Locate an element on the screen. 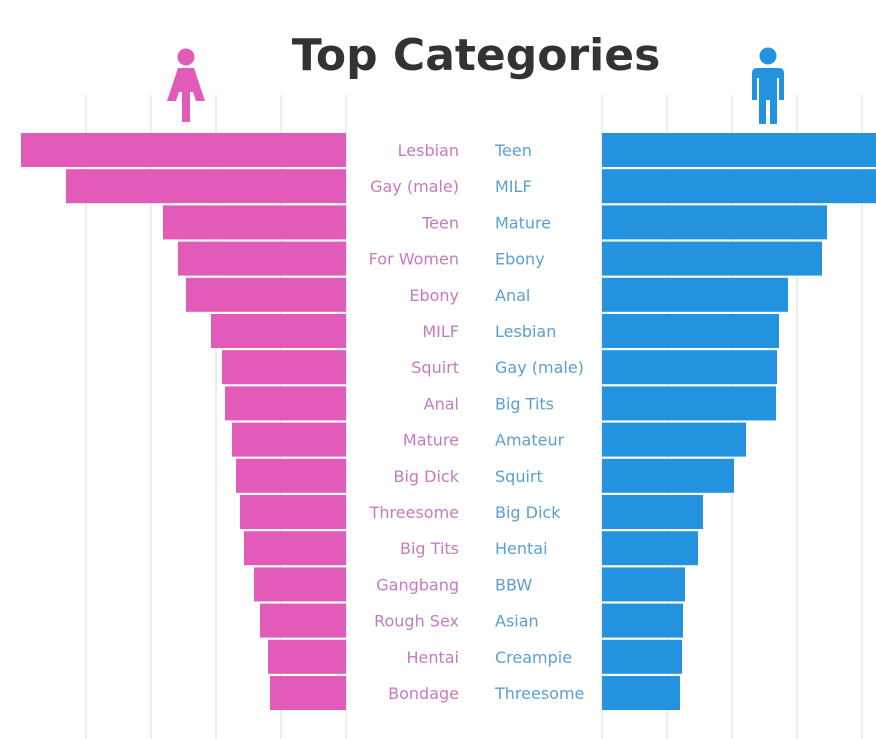 Image resolution: width=876 pixels, height=739 pixels. female-category-label: MILF is located at coordinates (440, 331).